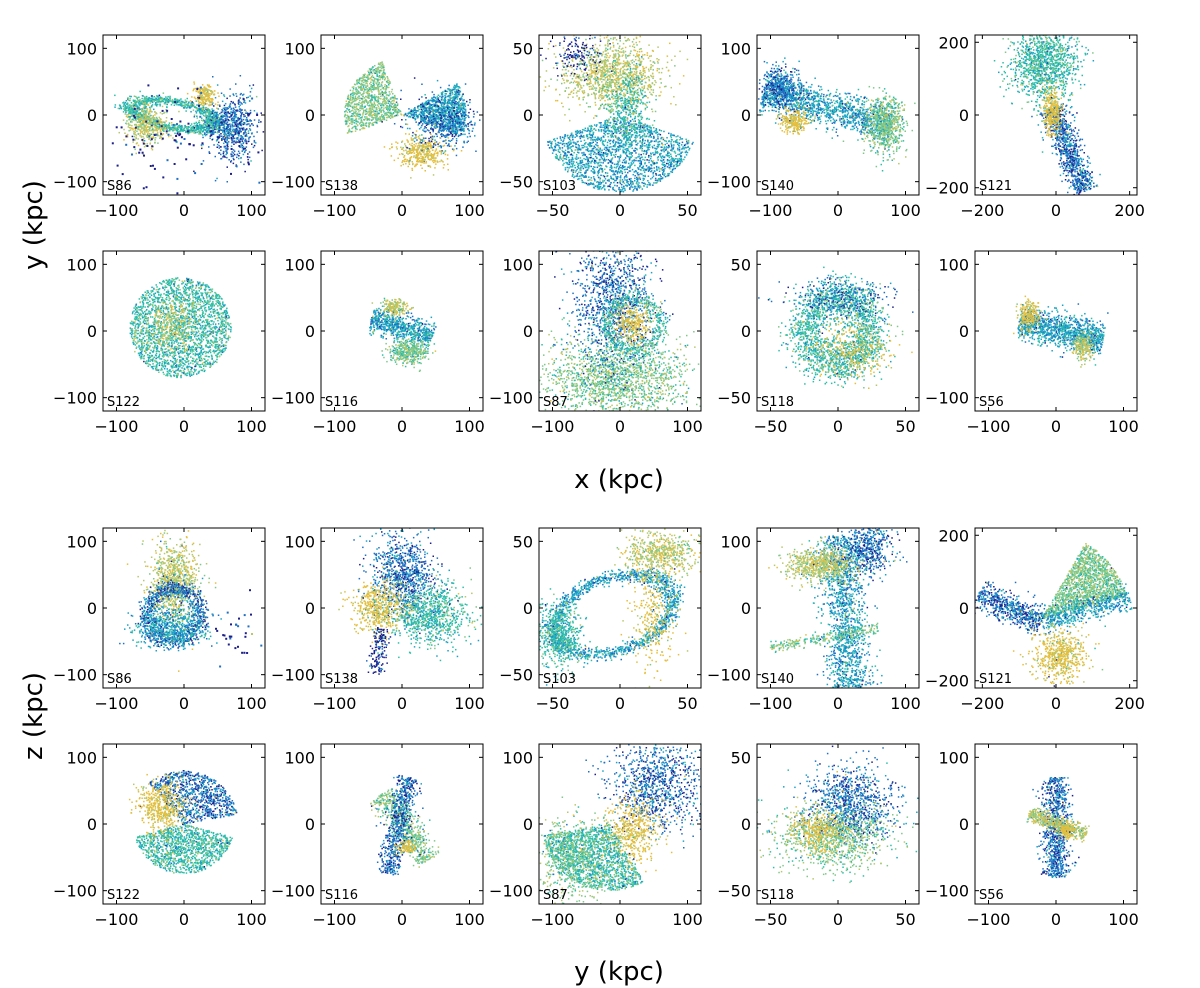 The width and height of the screenshot is (1200, 988). What do you see at coordinates (953, 42) in the screenshot?
I see `y-tick-label: 200` at bounding box center [953, 42].